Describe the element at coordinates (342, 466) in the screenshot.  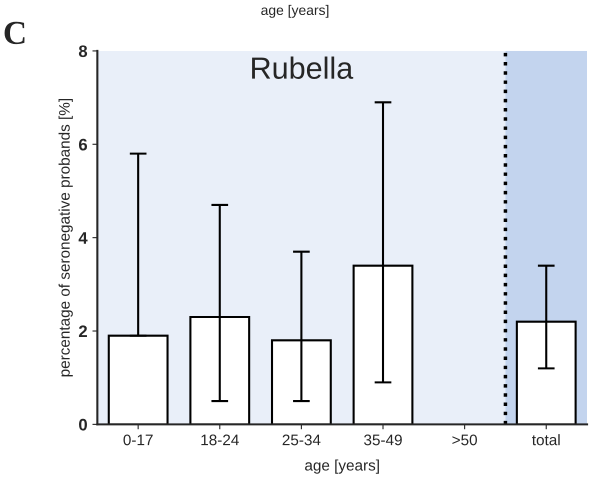
I see `text: age [years]` at that location.